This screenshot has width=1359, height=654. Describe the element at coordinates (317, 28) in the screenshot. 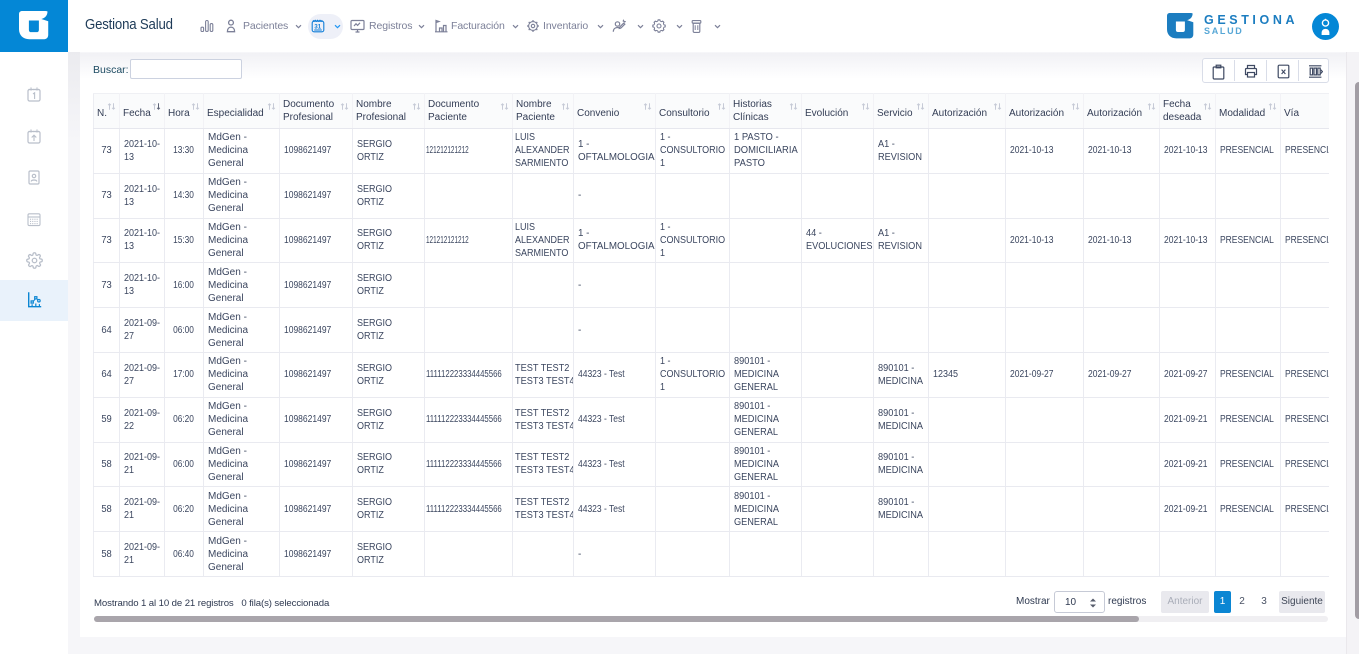

I see `svg-text: 31` at that location.